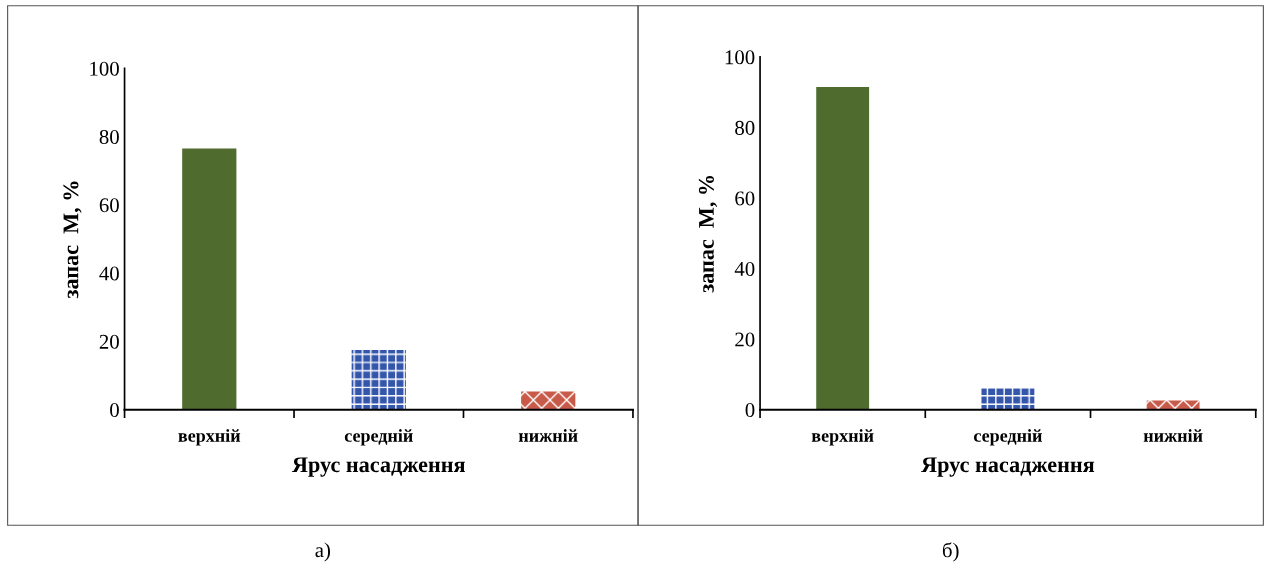 The height and width of the screenshot is (569, 1271). I want to click on text: б), so click(950, 552).